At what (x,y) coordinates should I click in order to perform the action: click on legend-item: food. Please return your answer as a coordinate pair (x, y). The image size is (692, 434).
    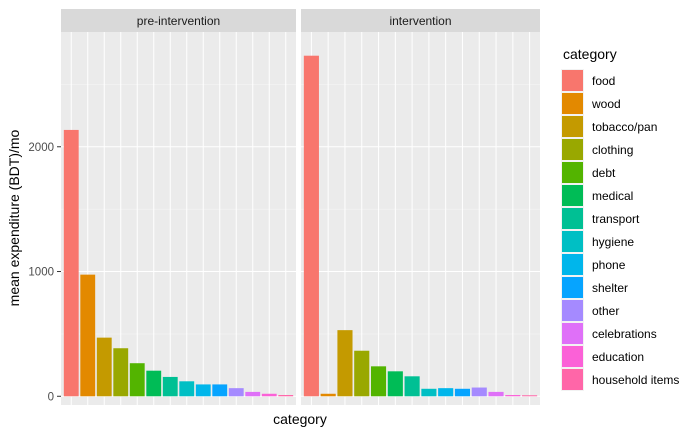
    Looking at the image, I should click on (588, 80).